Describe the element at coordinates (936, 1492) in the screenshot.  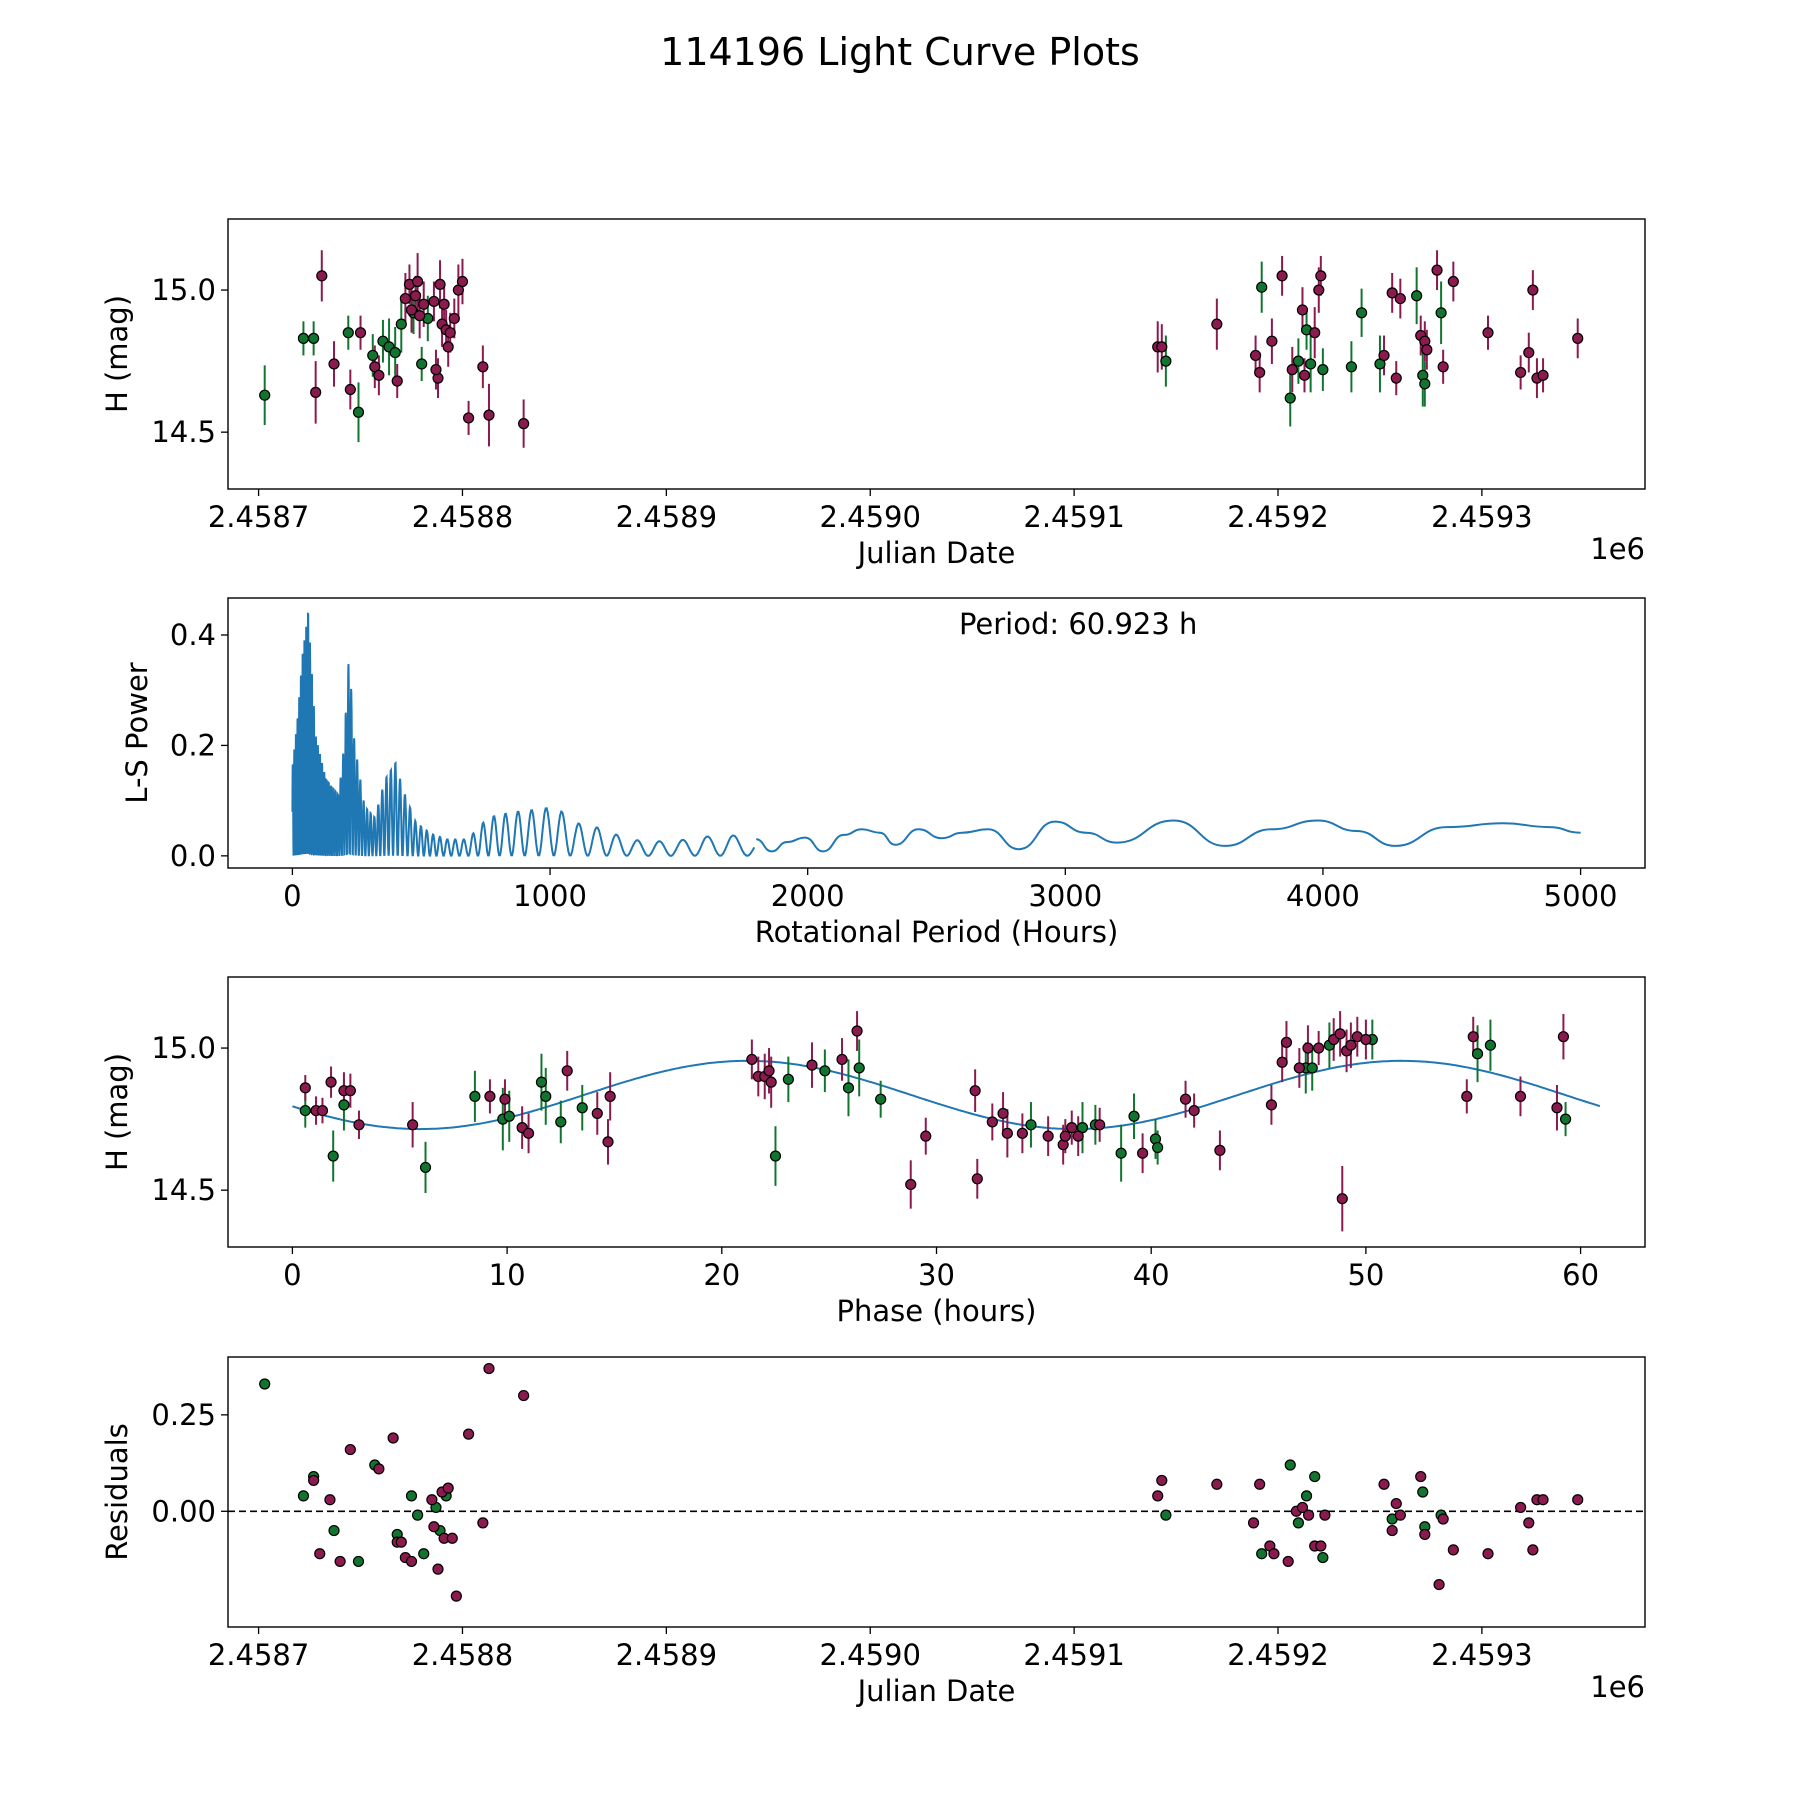
I see `residuals-frame` at that location.